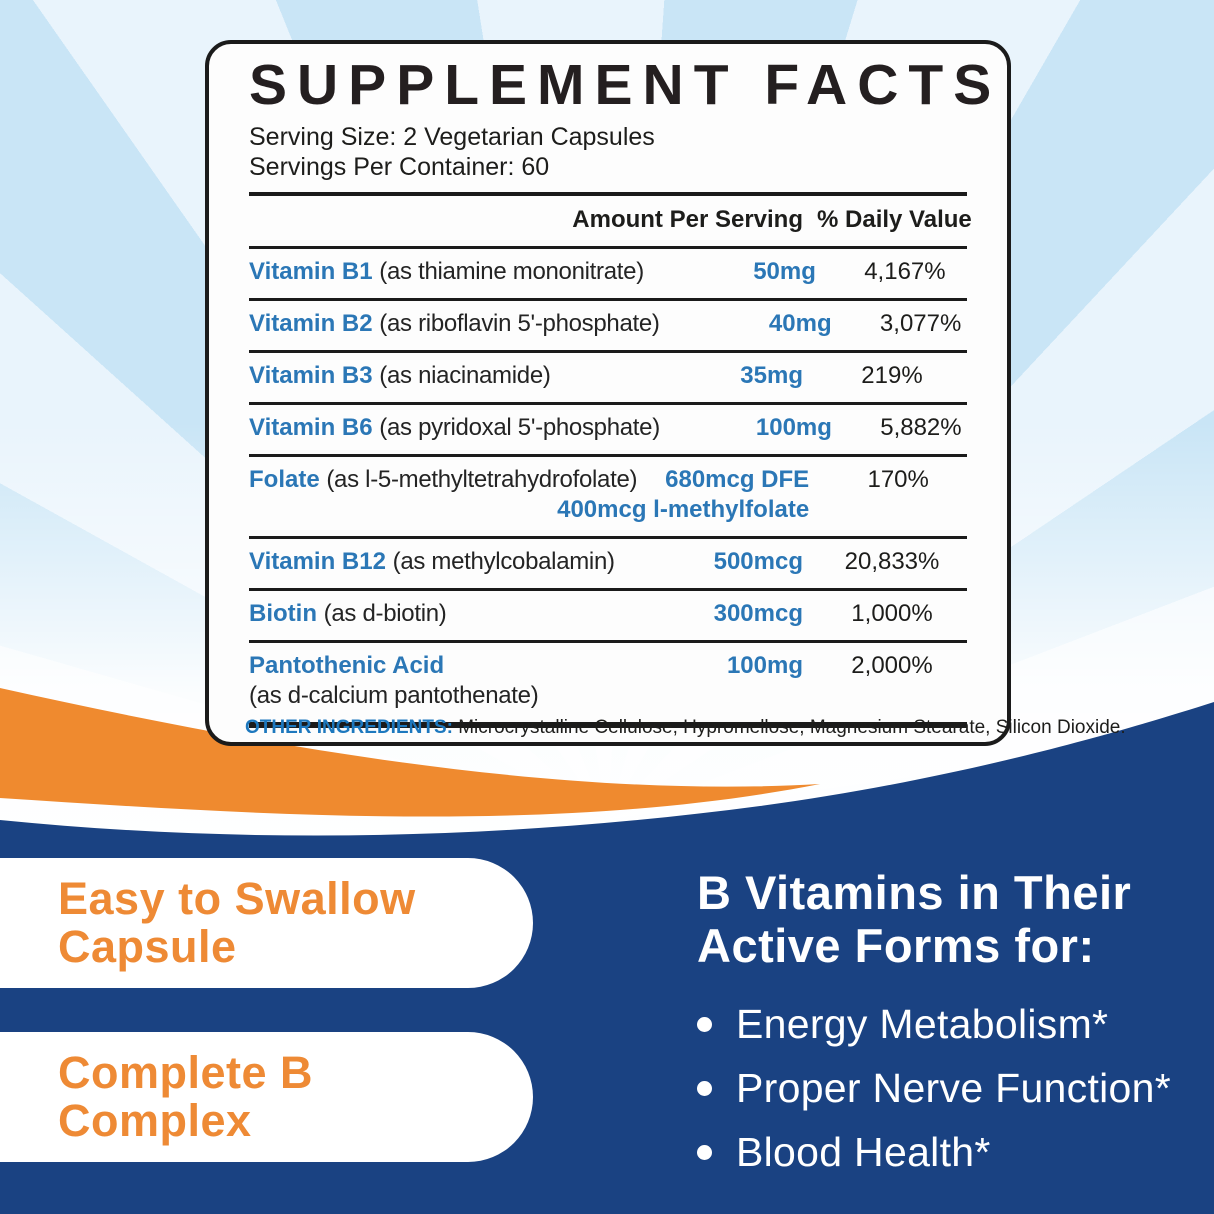 This screenshot has width=1214, height=1214. What do you see at coordinates (683, 510) in the screenshot?
I see `nutrient-amount-secondary: 400mcg l-methylfolate` at bounding box center [683, 510].